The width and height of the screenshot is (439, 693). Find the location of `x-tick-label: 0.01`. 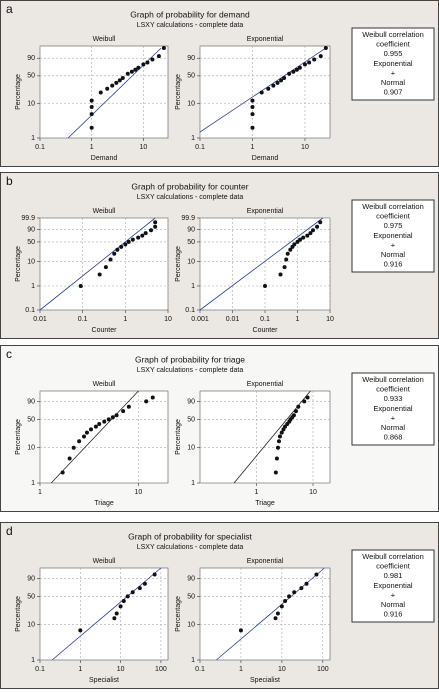

x-tick-label: 0.01 is located at coordinates (233, 319).